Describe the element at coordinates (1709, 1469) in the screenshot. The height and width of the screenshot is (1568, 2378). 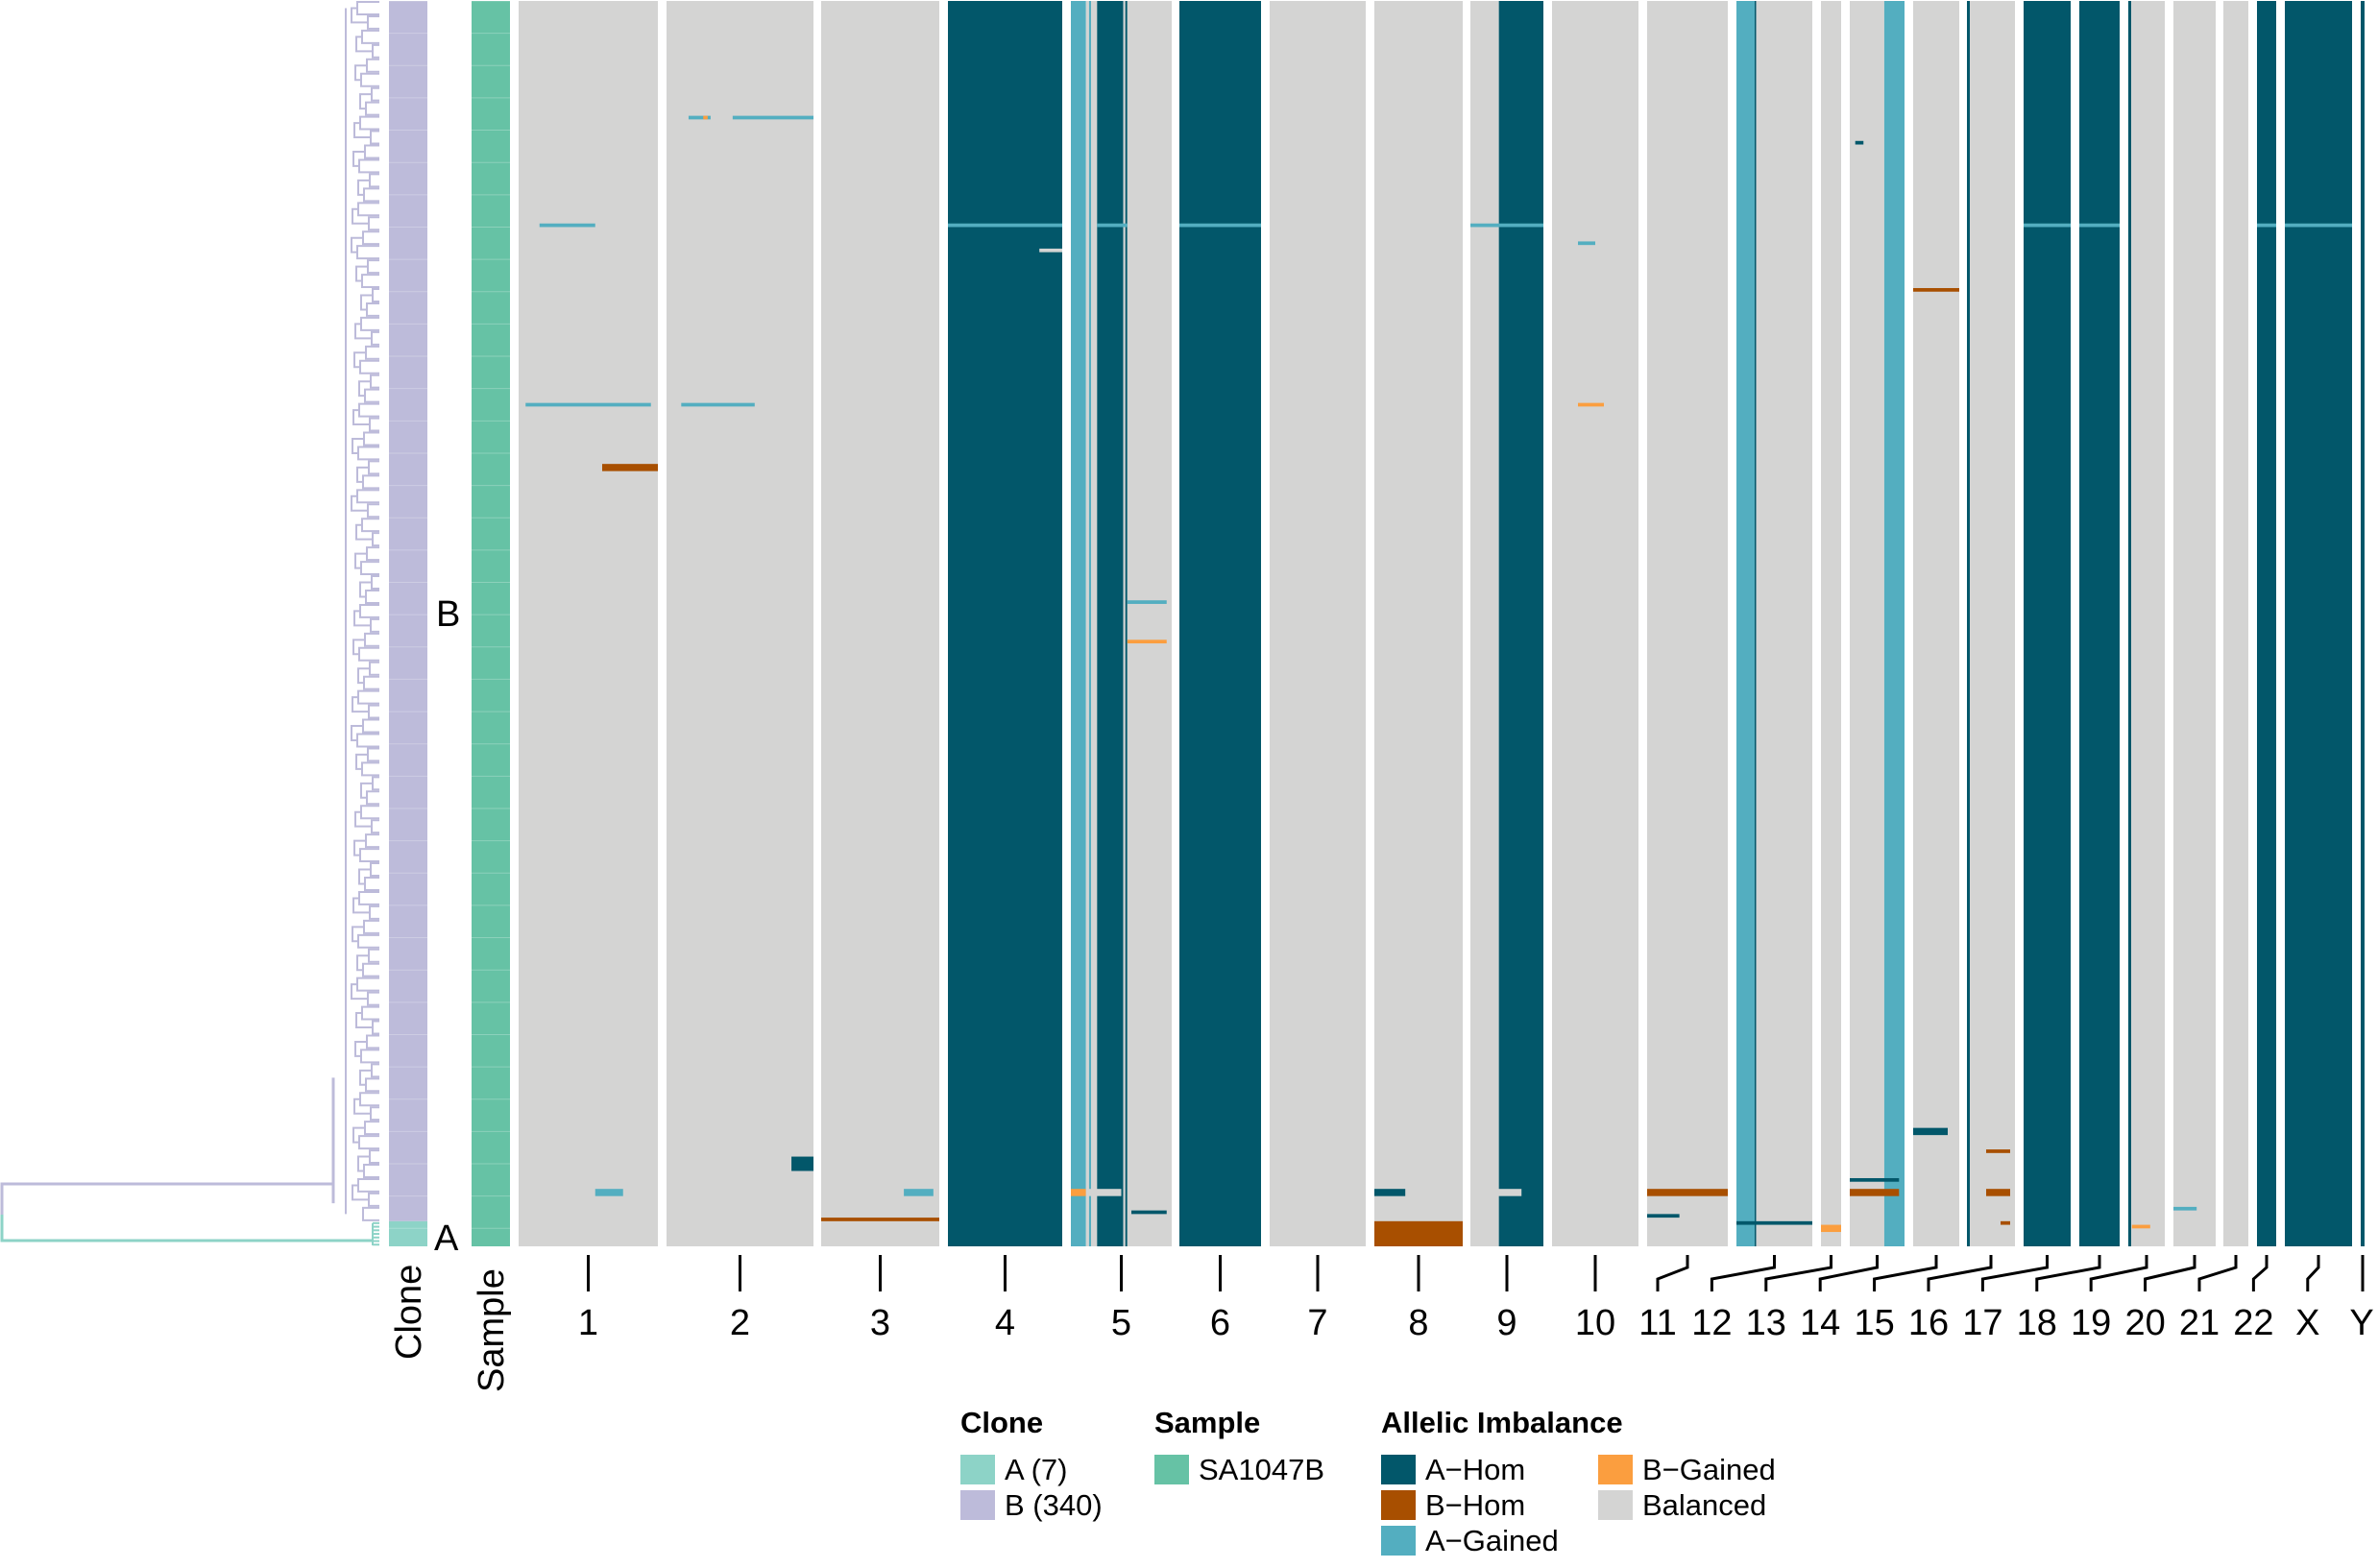
I see `legend-label: B−Gained` at that location.